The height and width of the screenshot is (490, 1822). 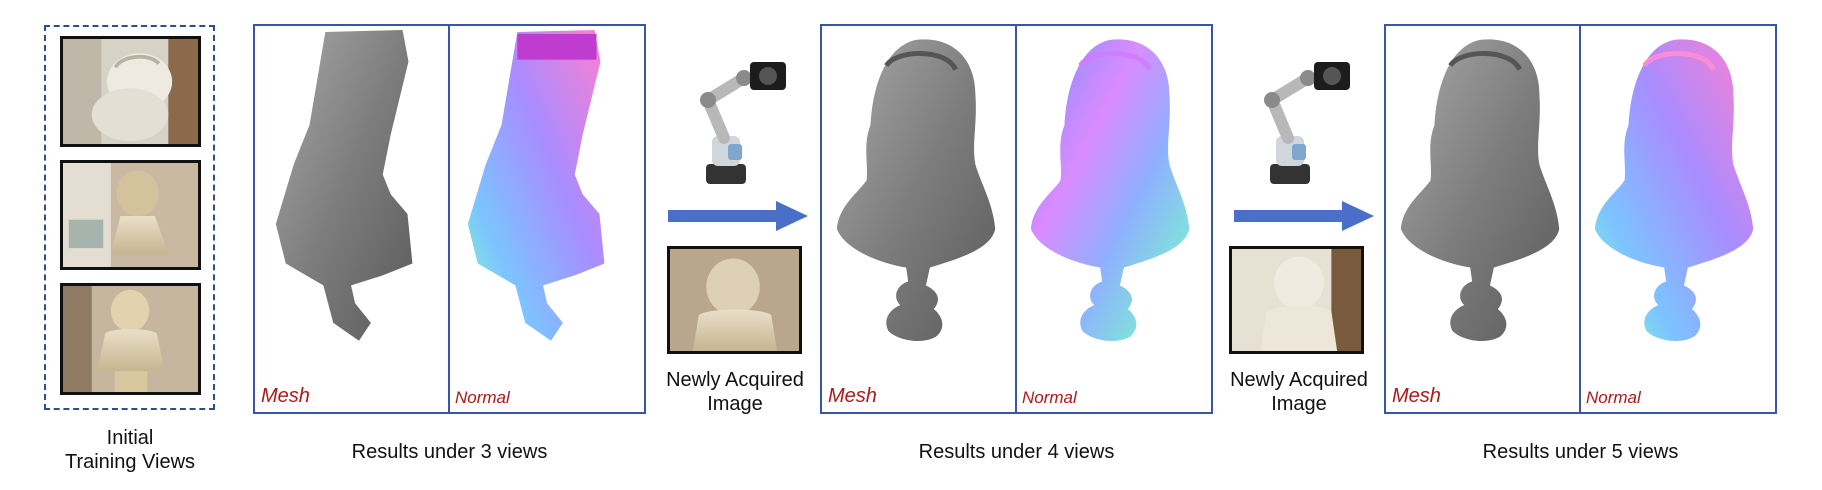 I want to click on coarse-normal-render, so click(x=550, y=219).